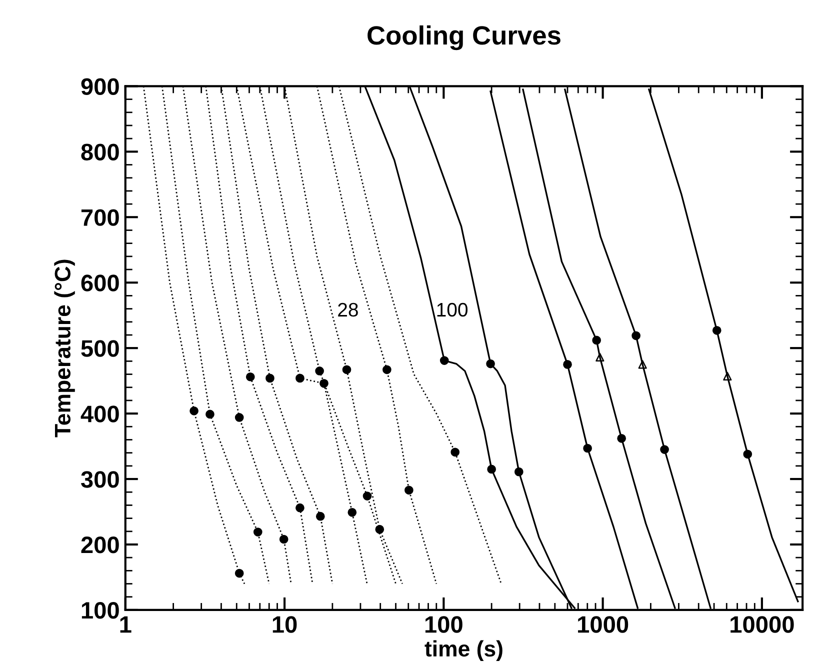 The width and height of the screenshot is (836, 663). I want to click on chart-title: Cooling Curves, so click(464, 37).